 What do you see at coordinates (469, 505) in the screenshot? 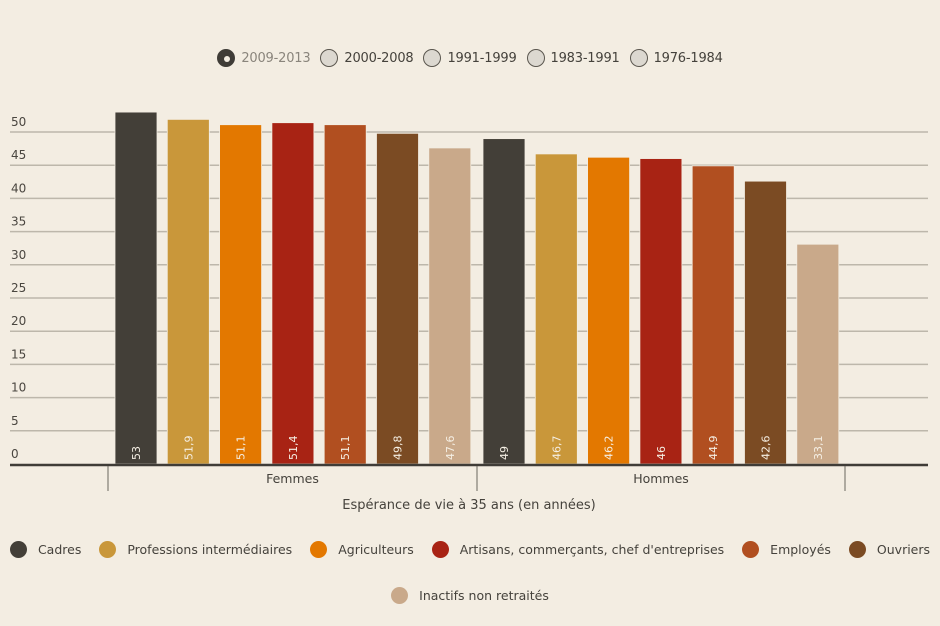
I see `x-axis-title: Espérance de vie à 35 ans (en années)` at bounding box center [469, 505].